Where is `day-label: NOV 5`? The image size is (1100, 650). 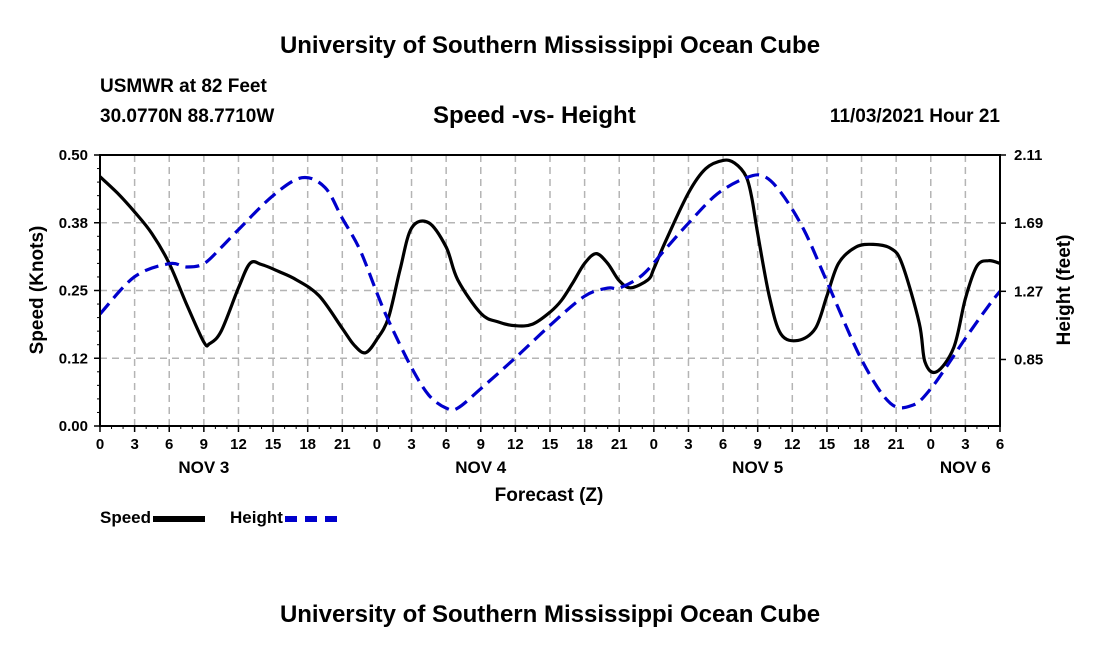
day-label: NOV 5 is located at coordinates (757, 467).